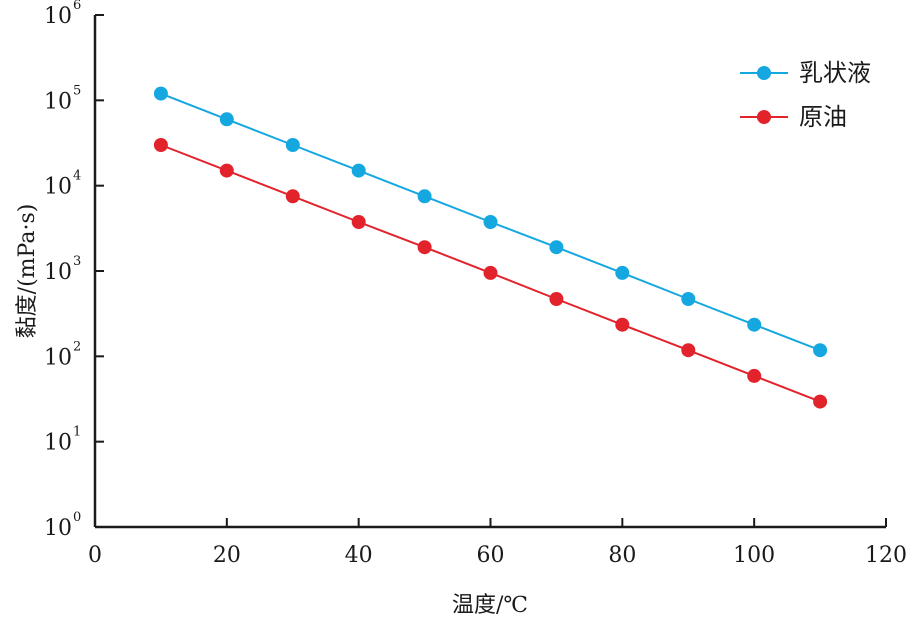 This screenshot has height=621, width=909. What do you see at coordinates (77, 176) in the screenshot?
I see `y-tick-exponent: 4` at bounding box center [77, 176].